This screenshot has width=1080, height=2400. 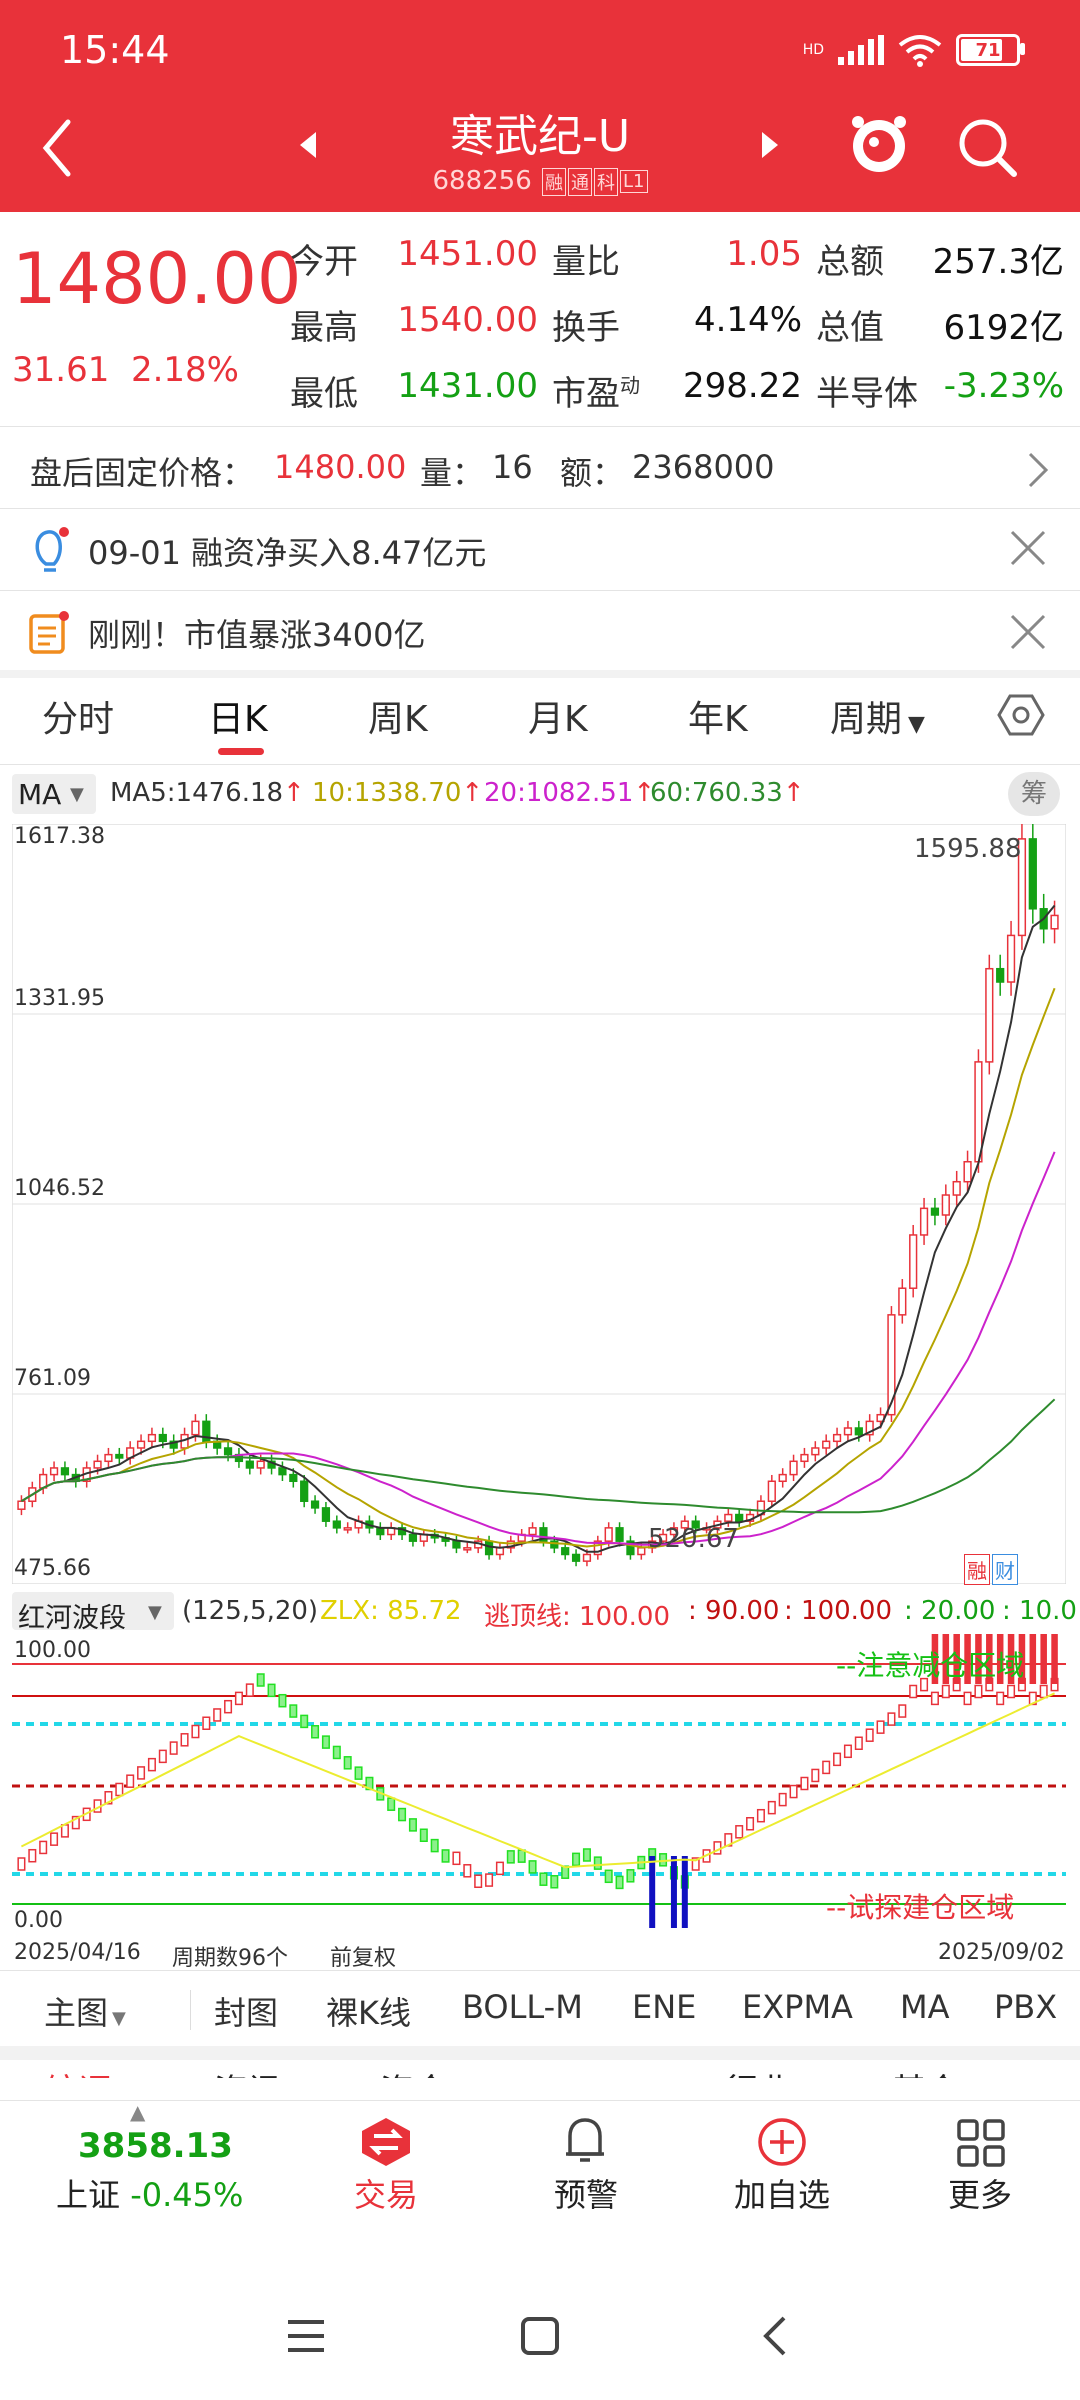 I want to click on tab-boll: BOLL-M, so click(x=522, y=2007).